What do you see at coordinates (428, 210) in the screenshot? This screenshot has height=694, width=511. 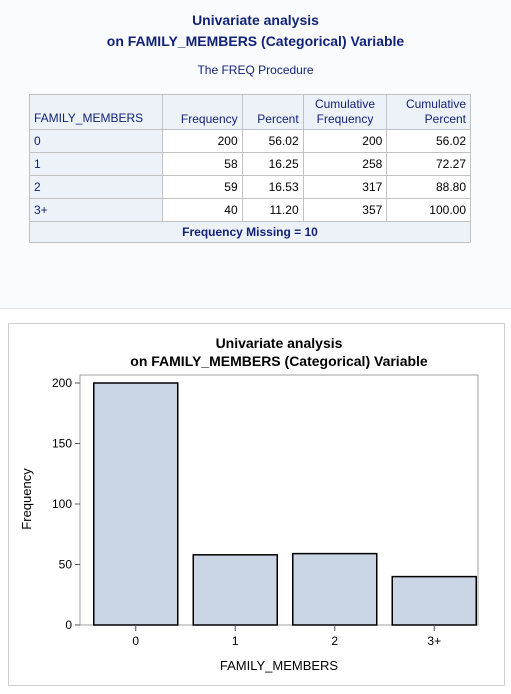 I see `row-cum-percent: 100.00` at bounding box center [428, 210].